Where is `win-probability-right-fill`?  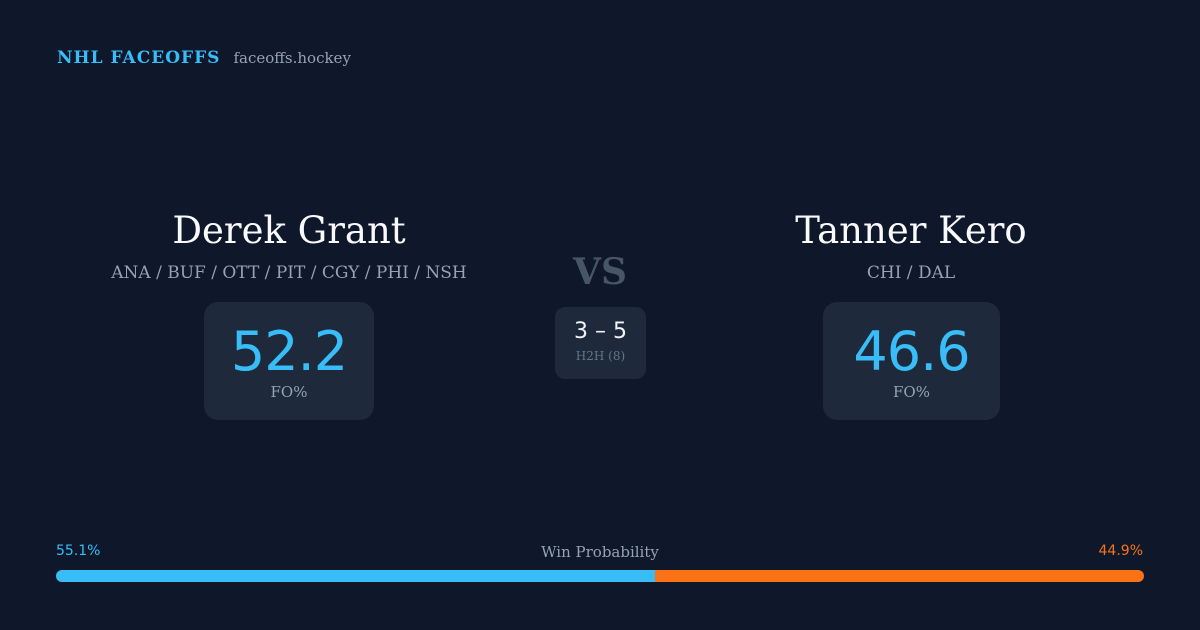
win-probability-right-fill is located at coordinates (899, 576).